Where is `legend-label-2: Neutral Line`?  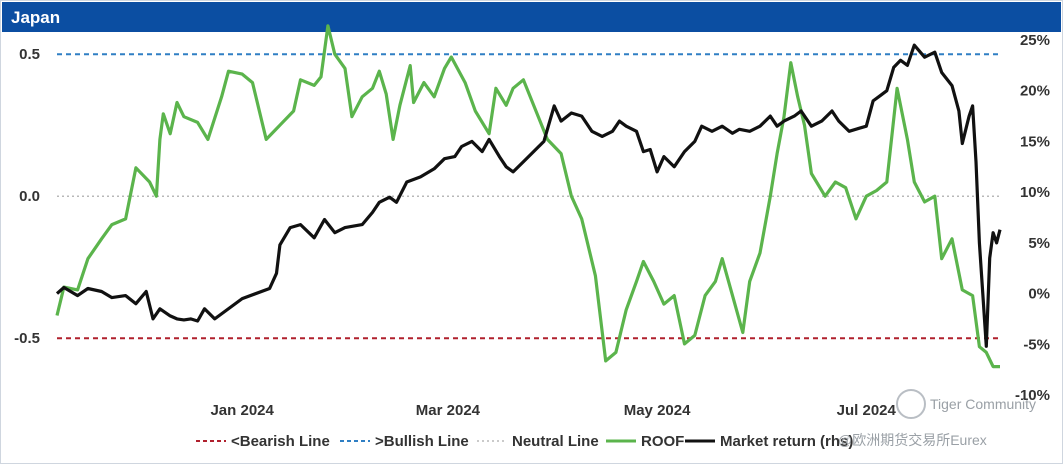 legend-label-2: Neutral Line is located at coordinates (555, 441).